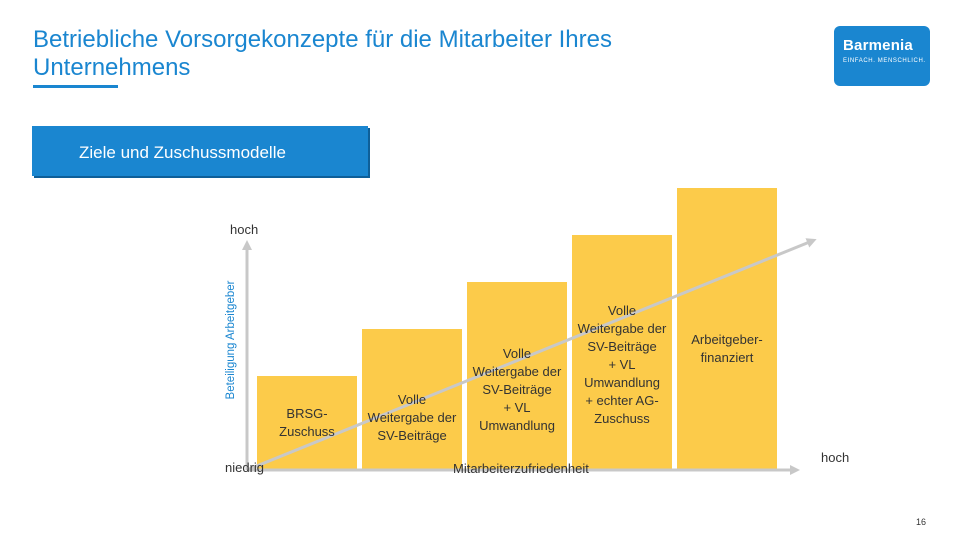  Describe the element at coordinates (884, 61) in the screenshot. I see `logo-tagline: EINFACH. MENSCHLICH.` at that location.